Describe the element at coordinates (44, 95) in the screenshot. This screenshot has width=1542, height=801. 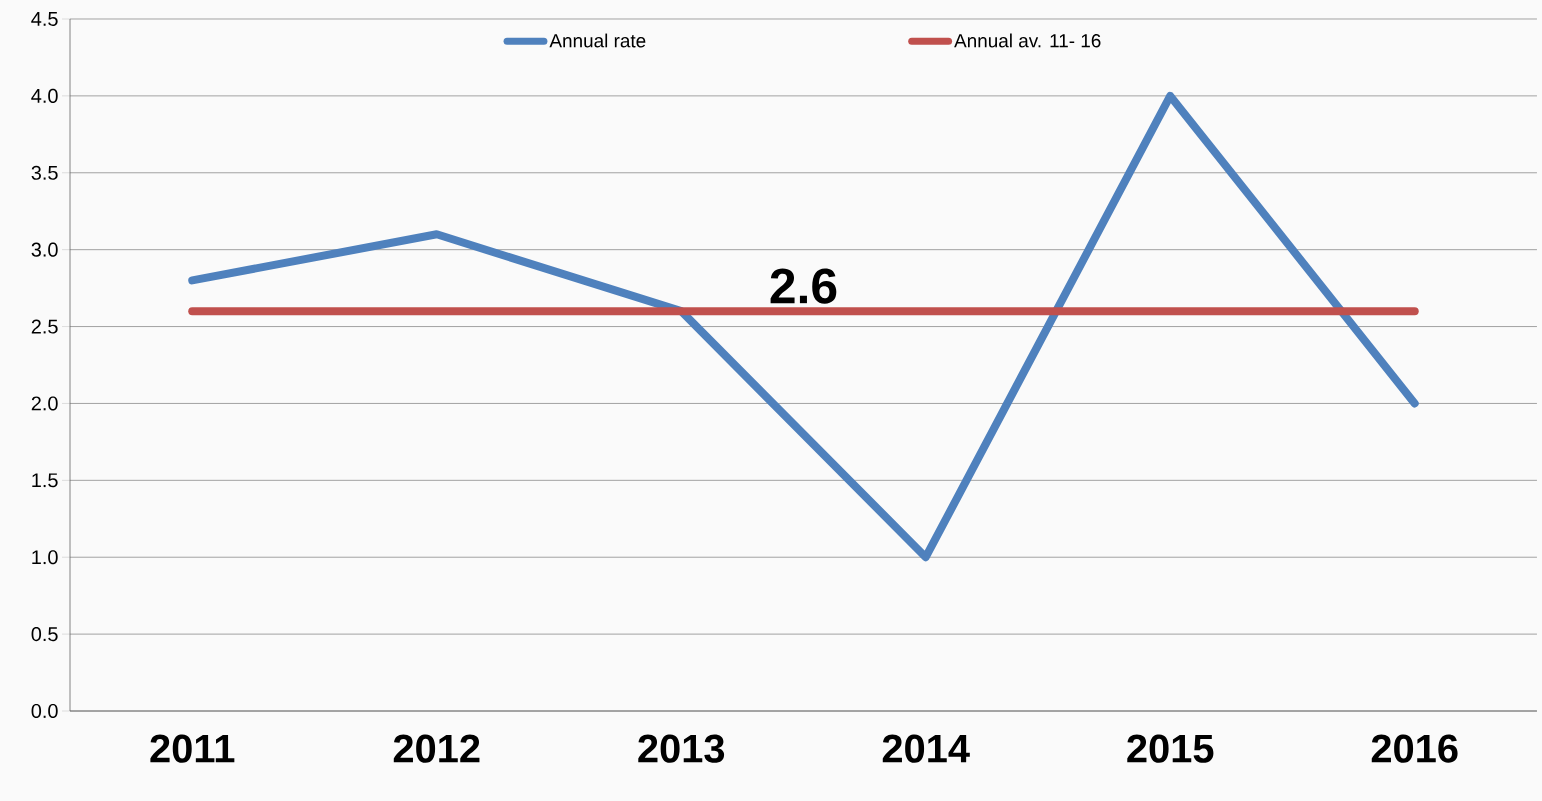
I see `y-tick-label: 4.0` at that location.